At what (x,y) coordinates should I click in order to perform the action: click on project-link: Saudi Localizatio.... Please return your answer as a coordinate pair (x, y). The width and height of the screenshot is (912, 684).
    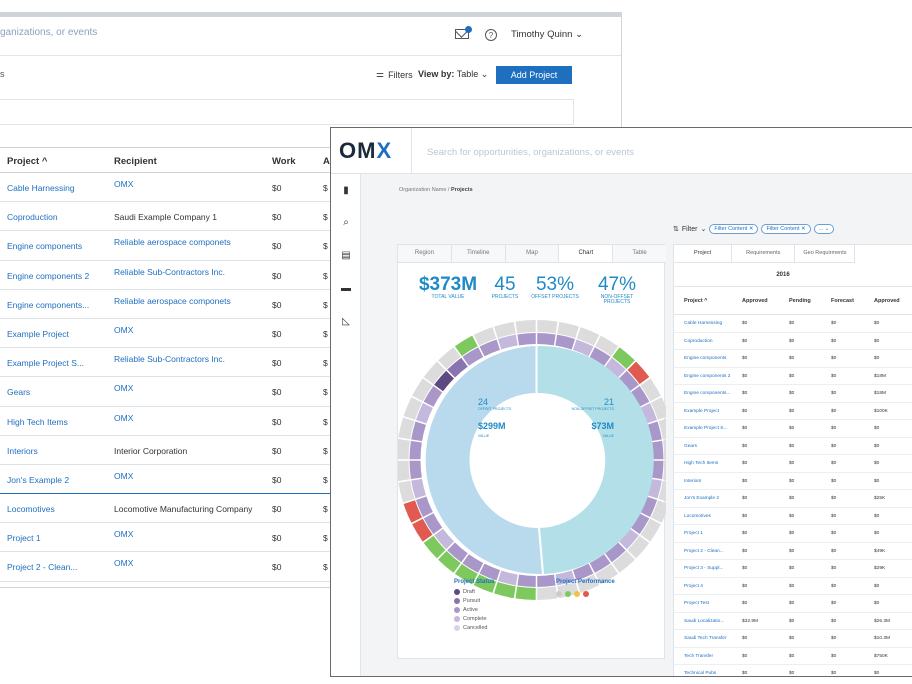
    Looking at the image, I should click on (704, 621).